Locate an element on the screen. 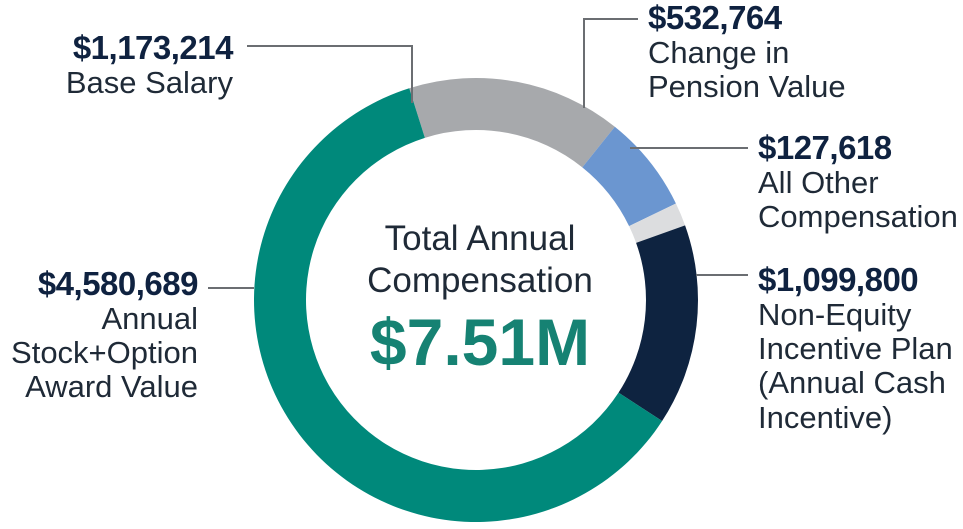 The height and width of the screenshot is (529, 963). label-all-other: $127,618 All Other Compensation is located at coordinates (858, 182).